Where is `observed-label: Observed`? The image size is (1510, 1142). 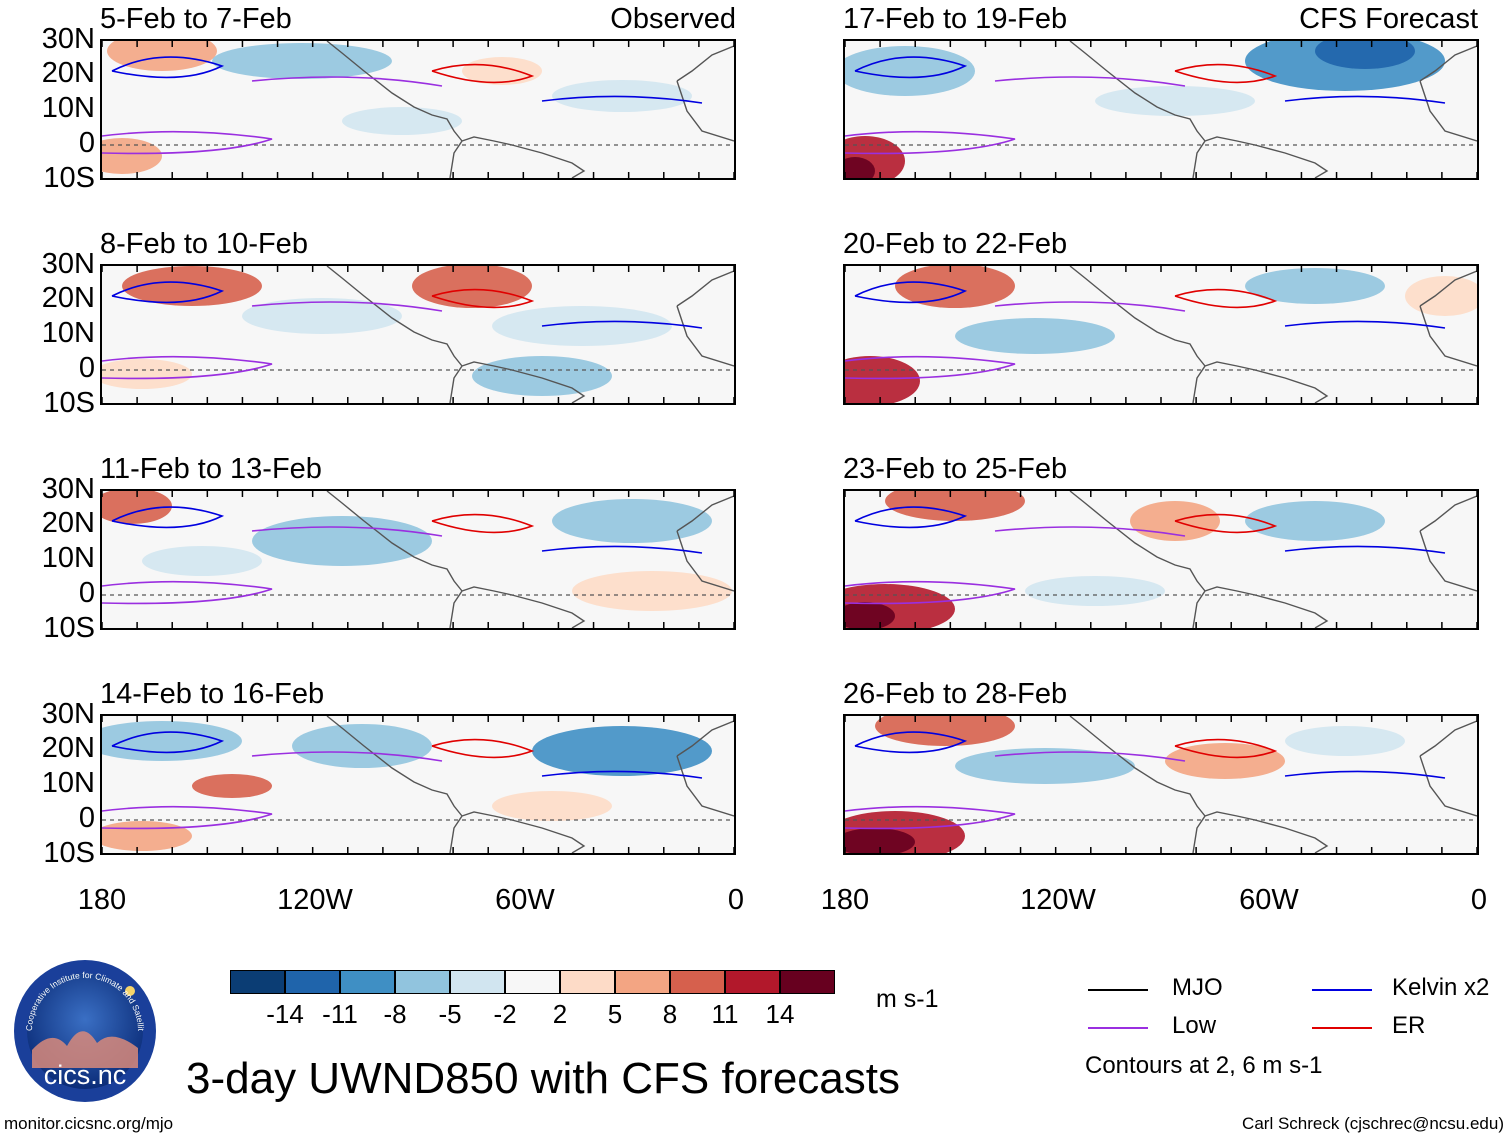 observed-label: Observed is located at coordinates (673, 19).